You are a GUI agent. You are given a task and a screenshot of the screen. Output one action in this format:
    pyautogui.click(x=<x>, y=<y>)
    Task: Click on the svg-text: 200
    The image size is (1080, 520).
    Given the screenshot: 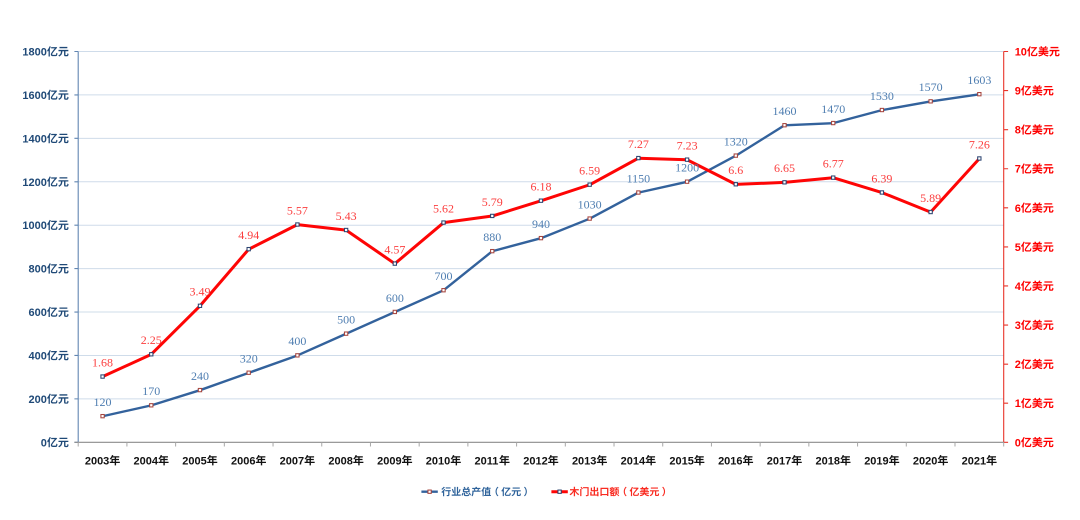 What is the action you would take?
    pyautogui.click(x=38, y=400)
    